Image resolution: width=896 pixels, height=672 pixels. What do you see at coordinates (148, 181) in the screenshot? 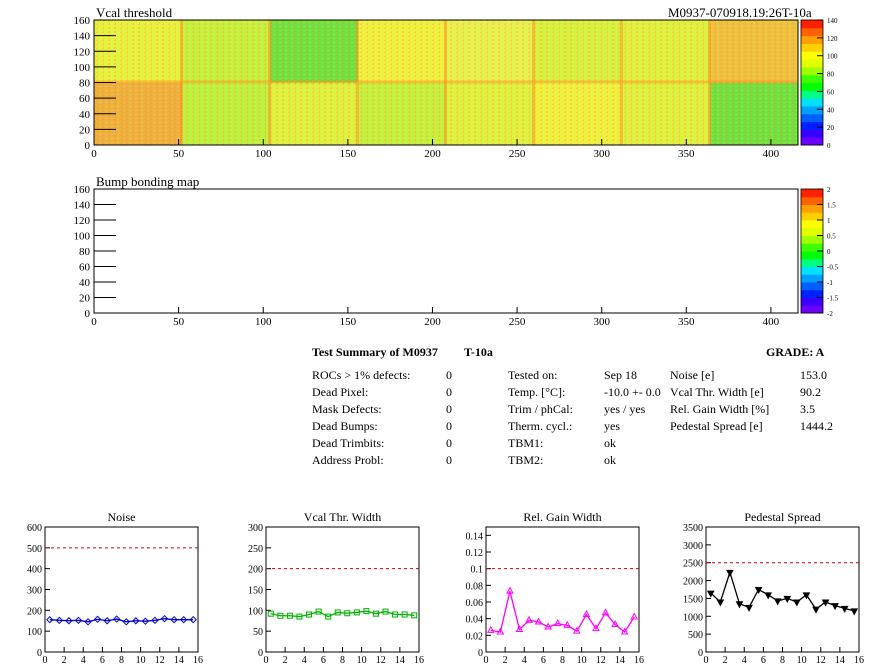
I see `bump-map-title: Bump bonding map` at bounding box center [148, 181].